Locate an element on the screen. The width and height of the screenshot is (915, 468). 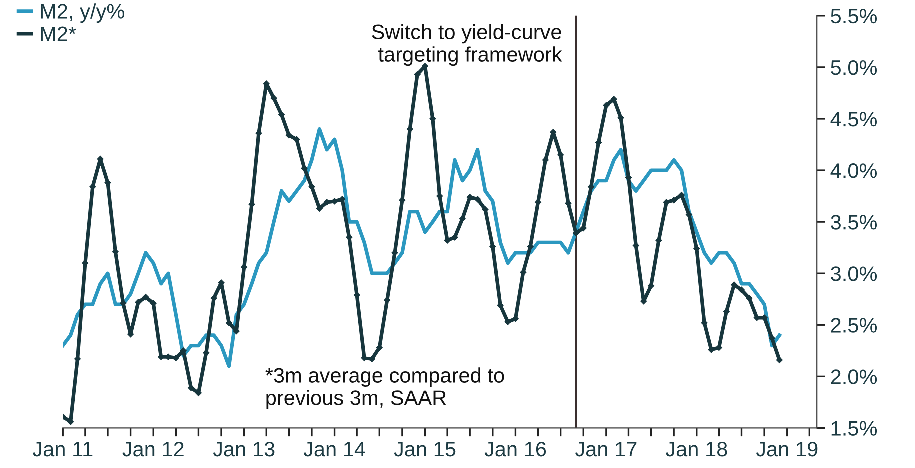
x-tick-label: Jan 19 is located at coordinates (787, 449).